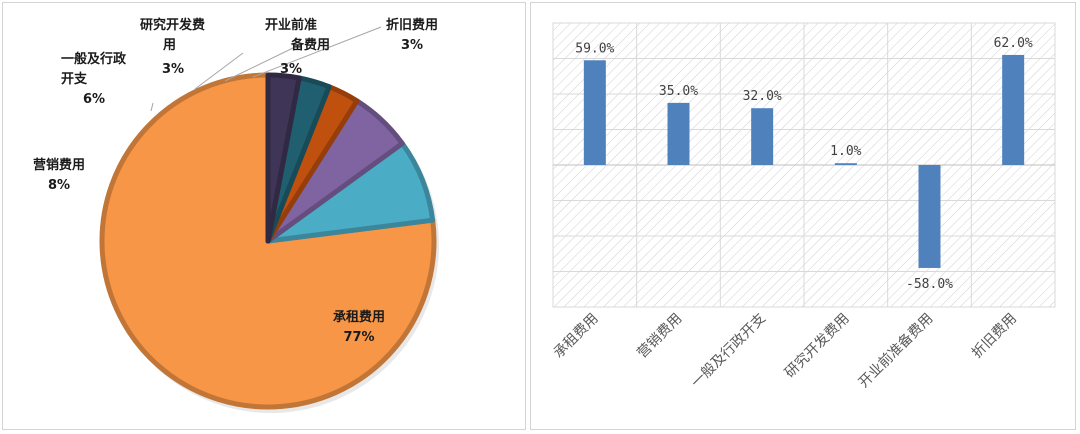 This screenshot has width=1080, height=434. What do you see at coordinates (74, 79) in the screenshot?
I see `pie-category-label: 开支` at bounding box center [74, 79].